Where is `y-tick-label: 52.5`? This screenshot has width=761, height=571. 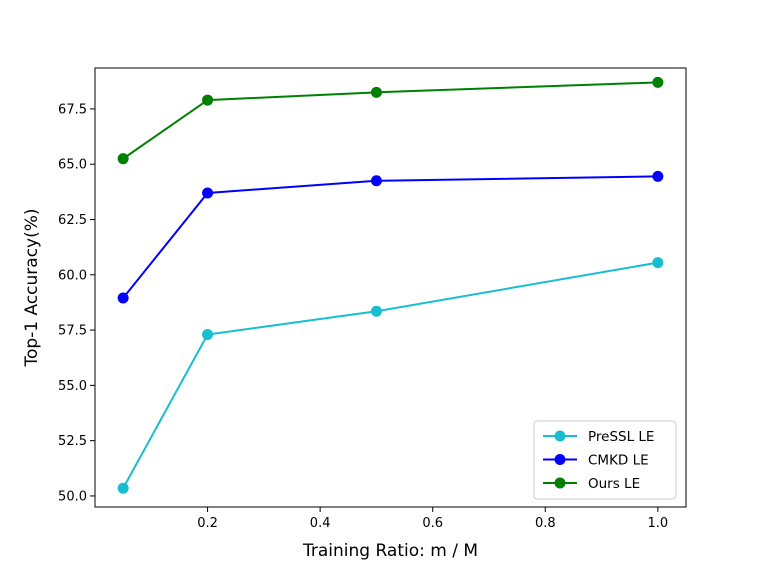
y-tick-label: 52.5 is located at coordinates (72, 441).